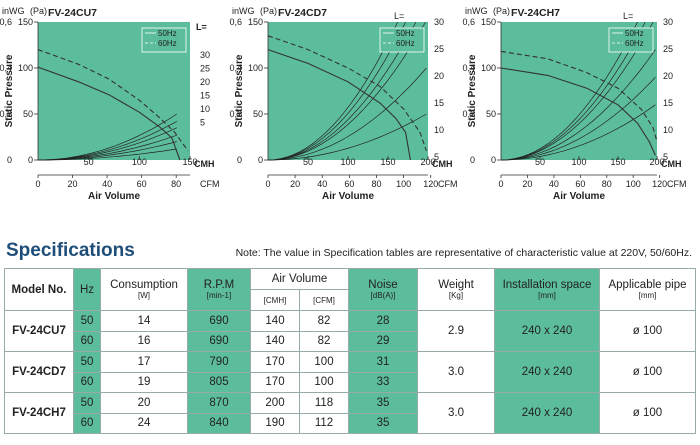  What do you see at coordinates (275, 341) in the screenshot?
I see `cmh-cell: 140` at bounding box center [275, 341].